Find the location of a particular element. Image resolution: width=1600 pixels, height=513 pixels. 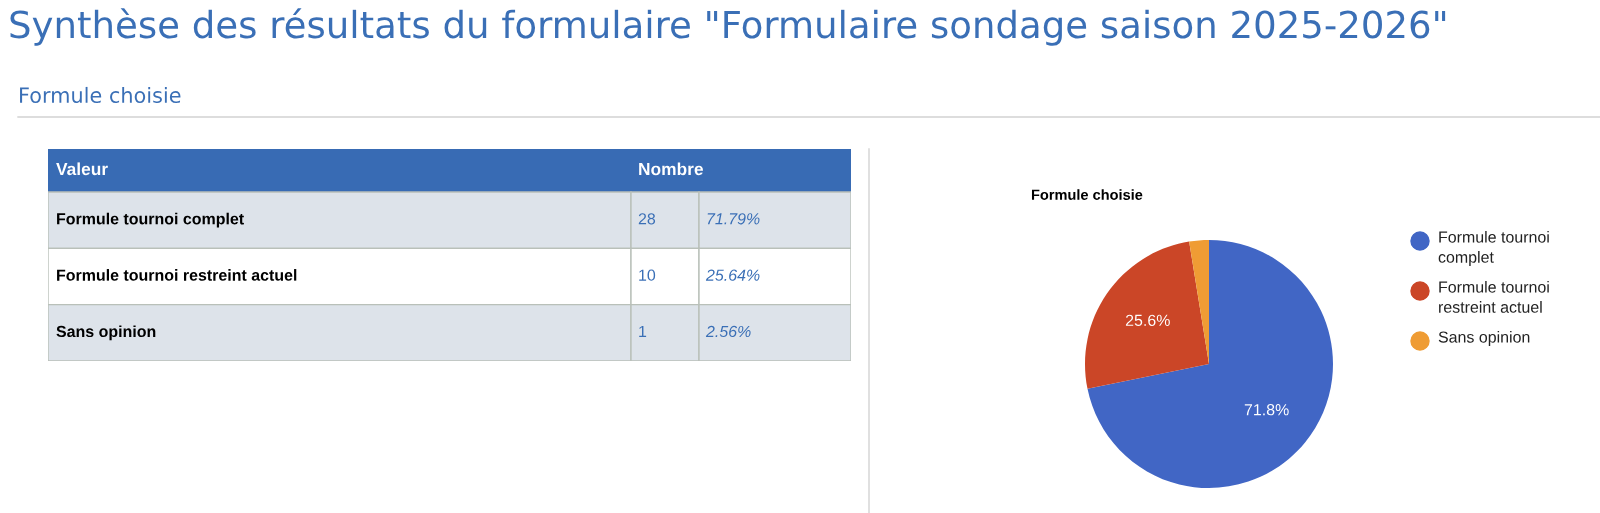

text: 2.56% is located at coordinates (728, 331).